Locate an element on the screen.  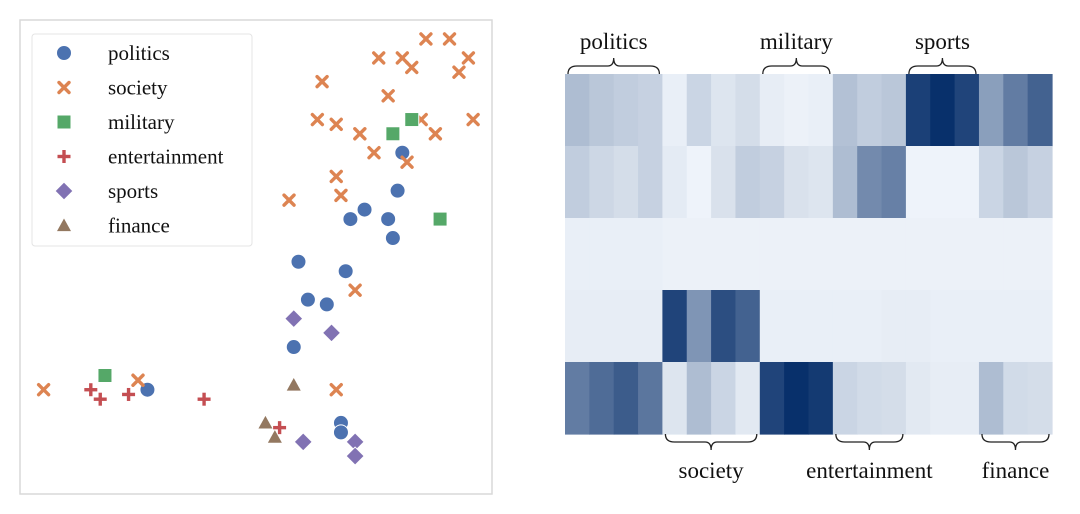
brace-sports: sports is located at coordinates (942, 52).